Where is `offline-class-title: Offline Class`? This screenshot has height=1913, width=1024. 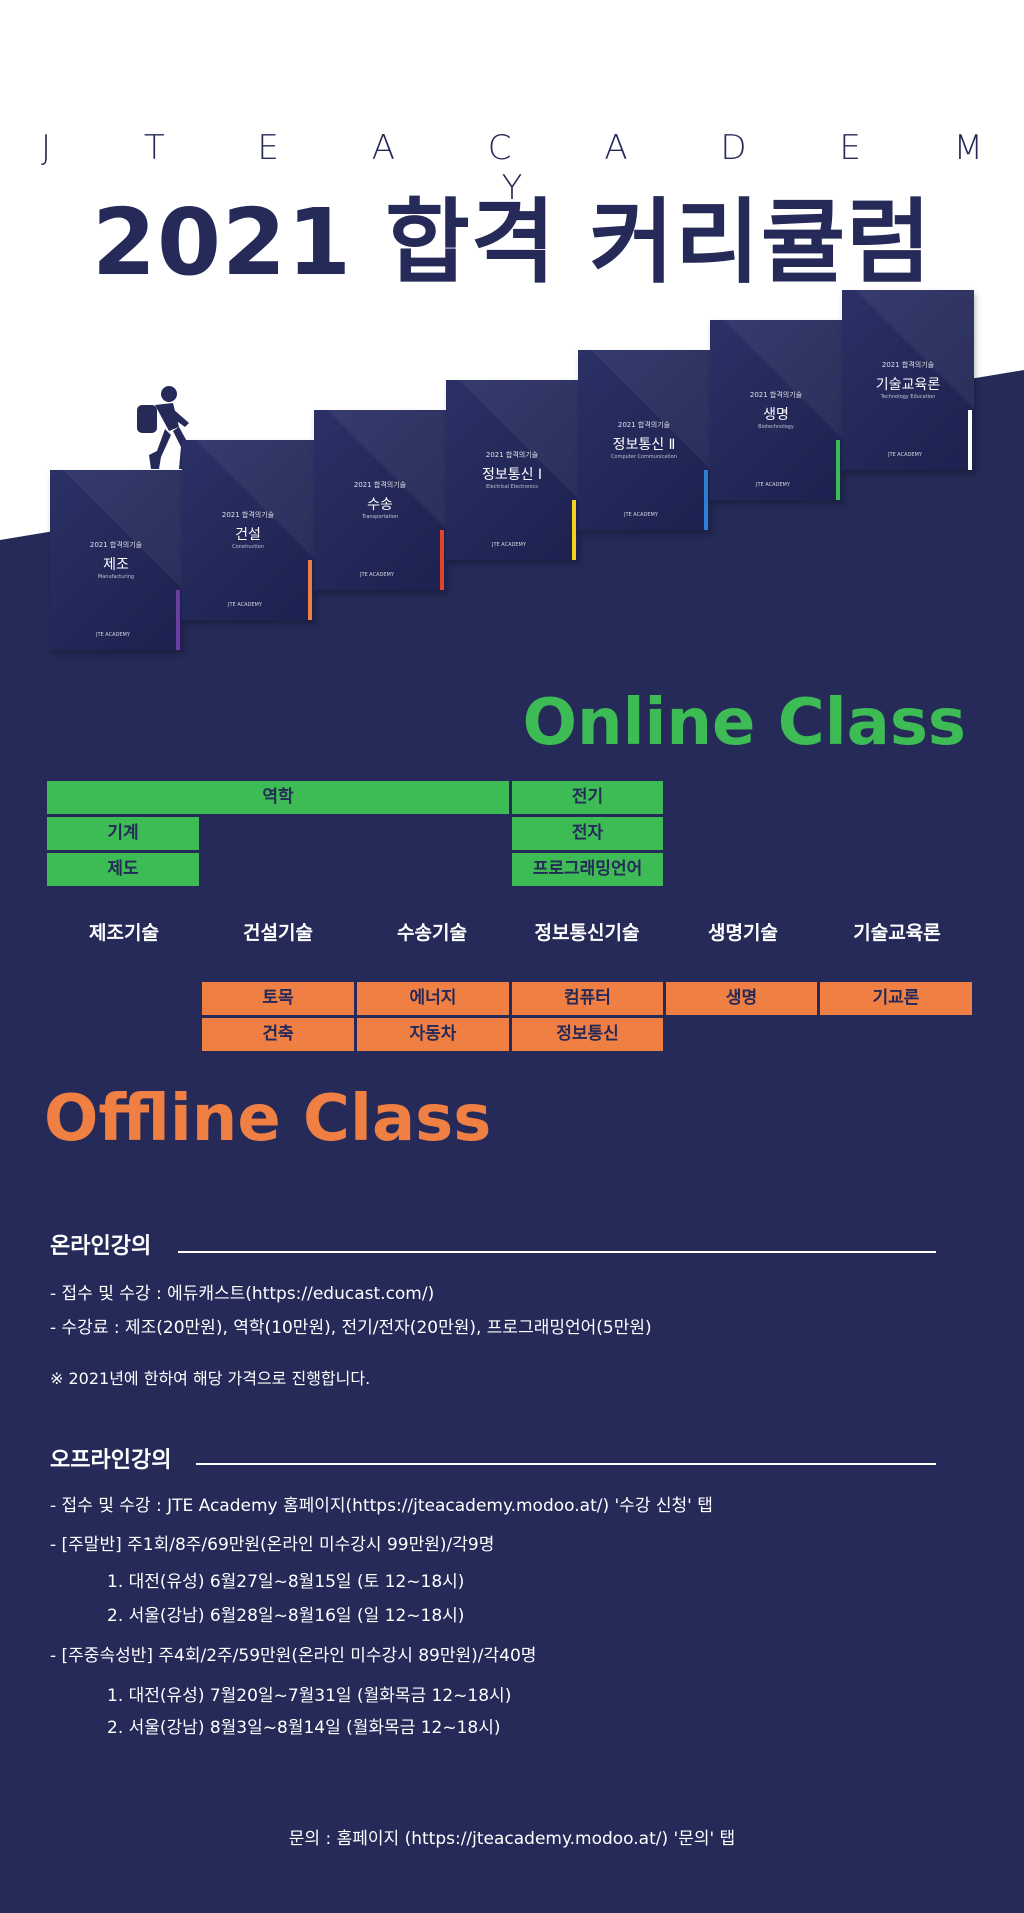 offline-class-title: Offline Class is located at coordinates (268, 1119).